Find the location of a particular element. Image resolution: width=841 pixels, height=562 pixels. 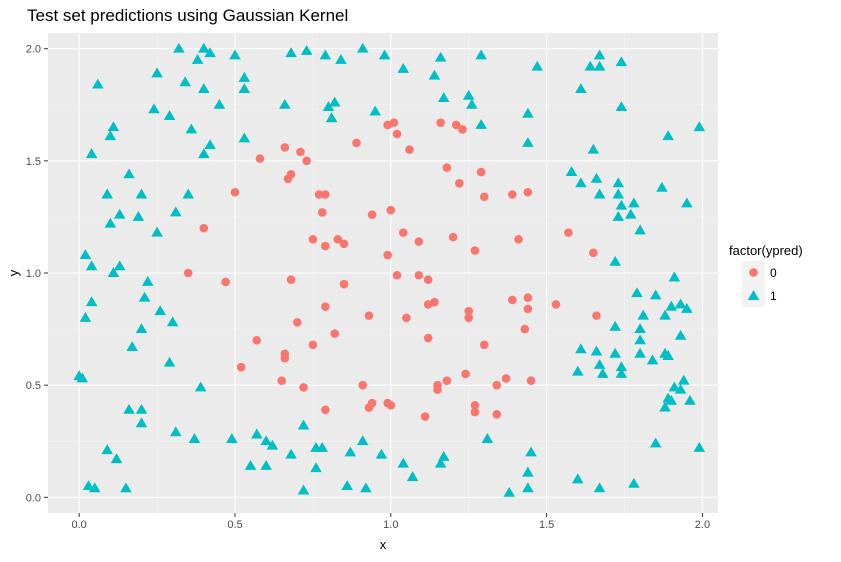

y-tick-label: 1.5 is located at coordinates (33, 162).